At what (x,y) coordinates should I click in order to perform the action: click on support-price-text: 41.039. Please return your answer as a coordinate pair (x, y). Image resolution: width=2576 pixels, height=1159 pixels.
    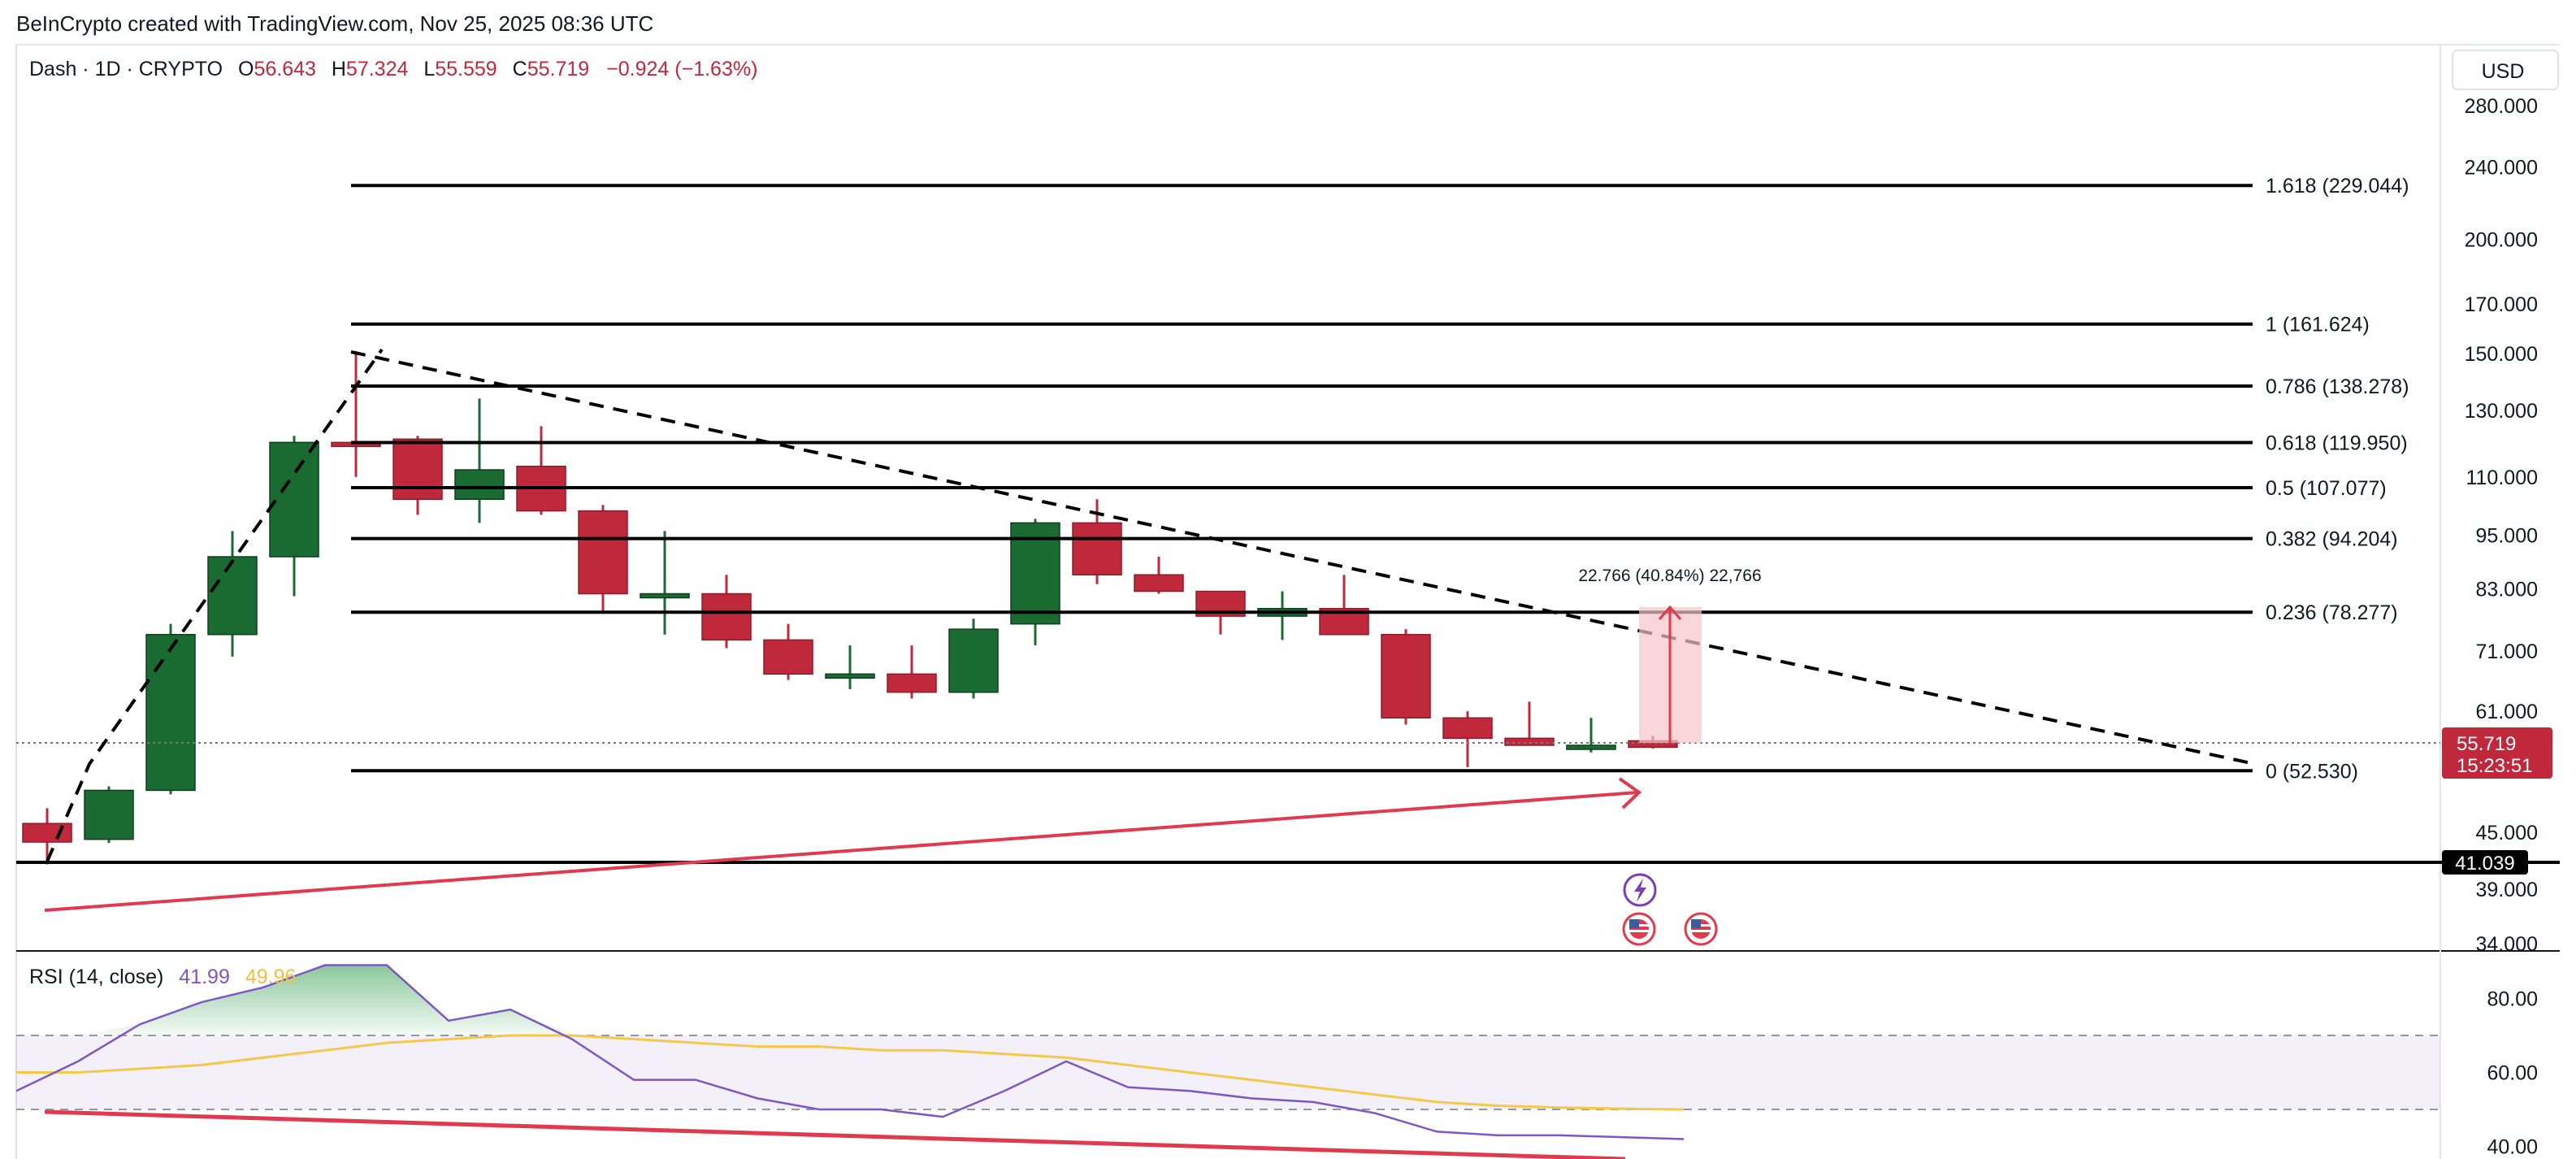
    Looking at the image, I should click on (2484, 864).